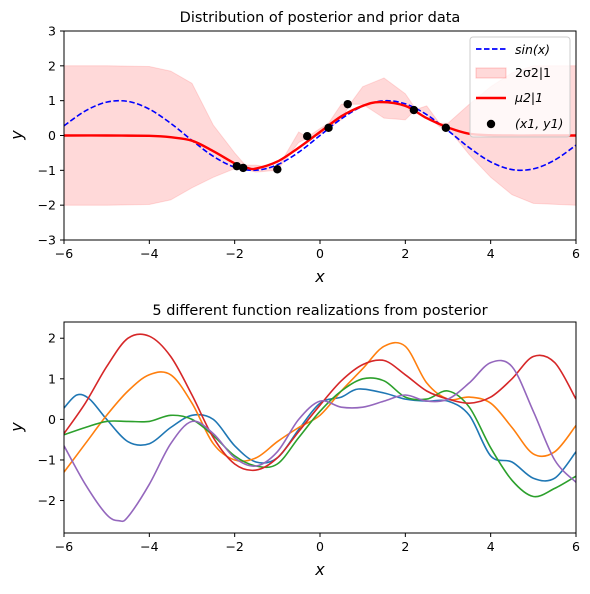 The width and height of the screenshot is (590, 594). I want to click on legend-label: (x1, y1), so click(539, 123).